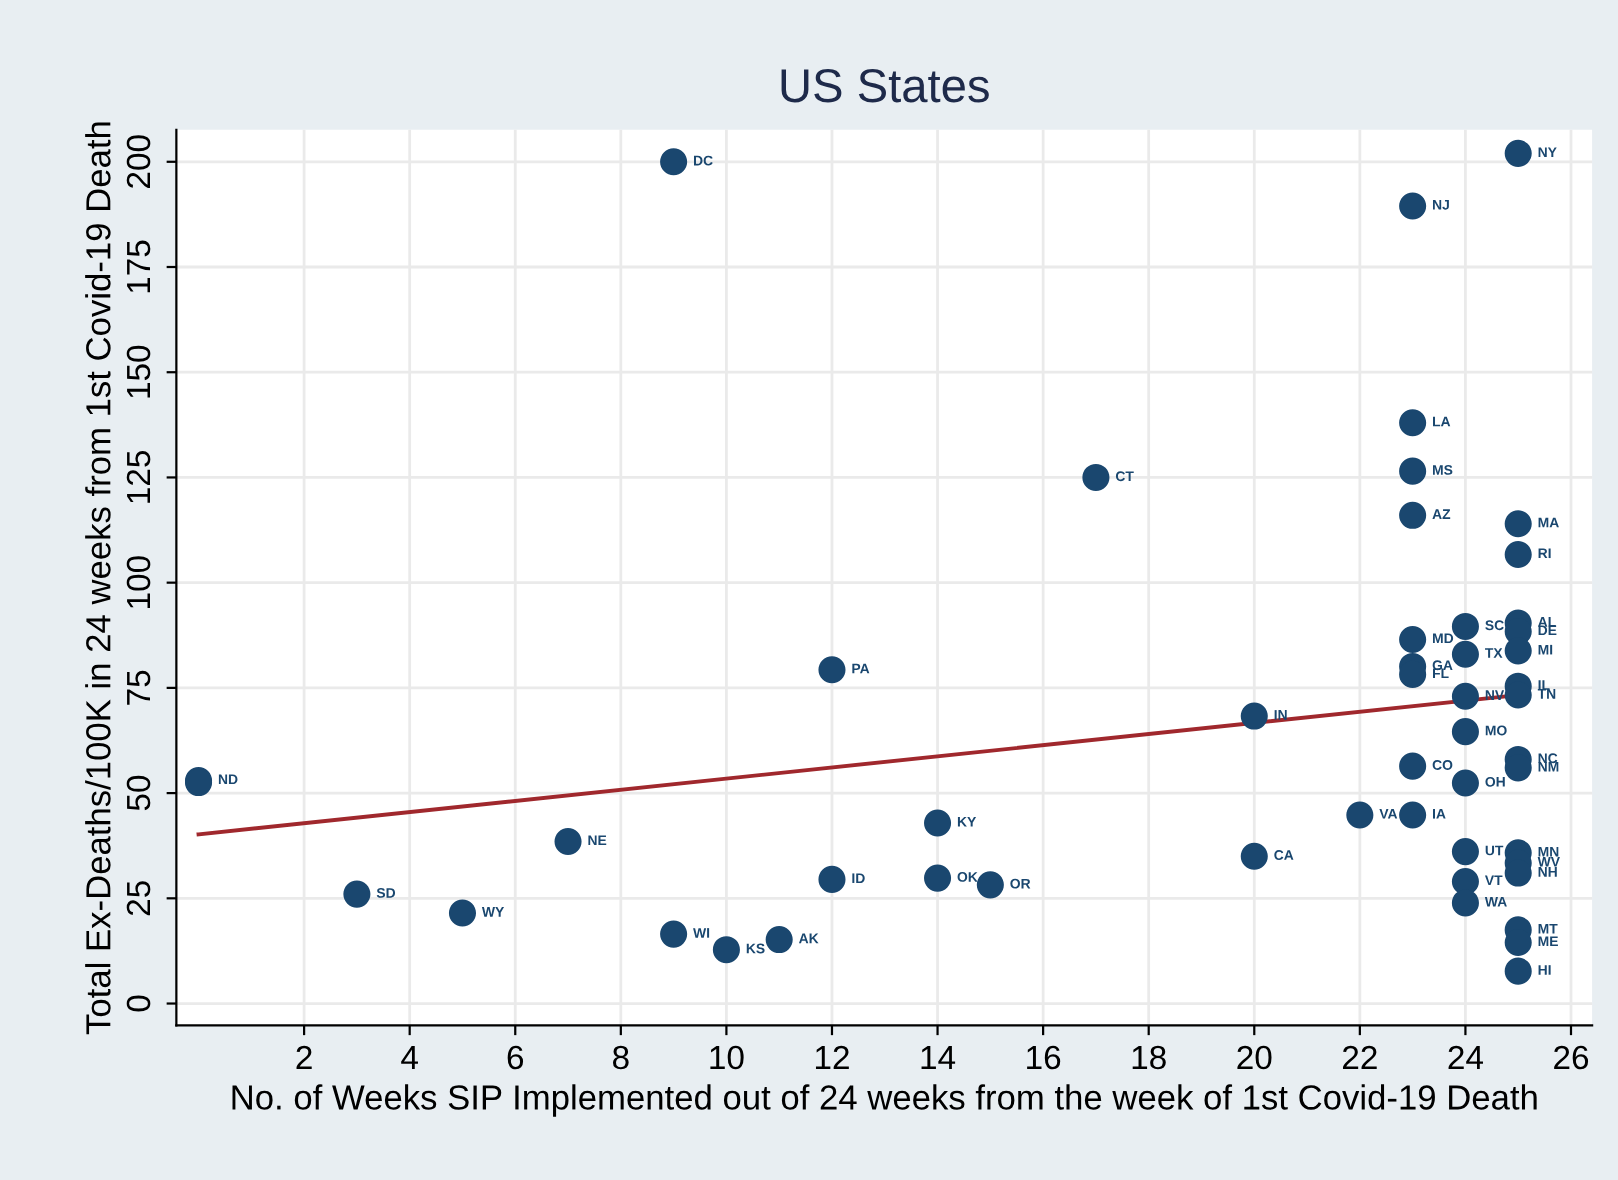 This screenshot has height=1180, width=1618. I want to click on x-tick-label: 20, so click(1254, 1057).